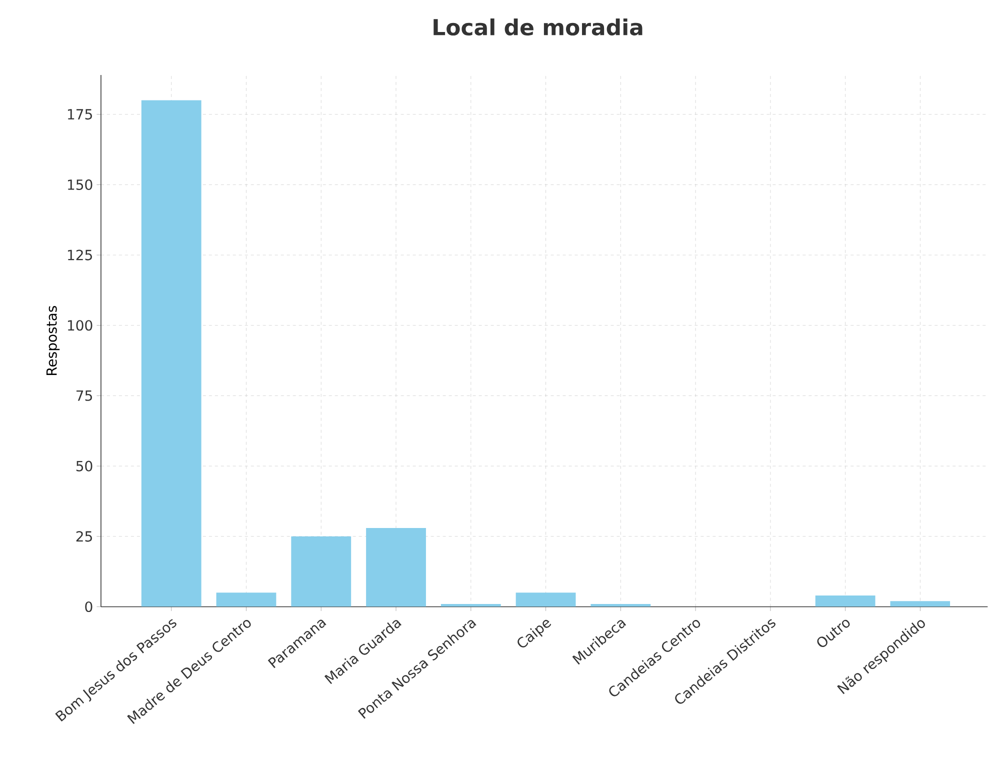  What do you see at coordinates (80, 185) in the screenshot?
I see `y-tick-label: 150` at bounding box center [80, 185].